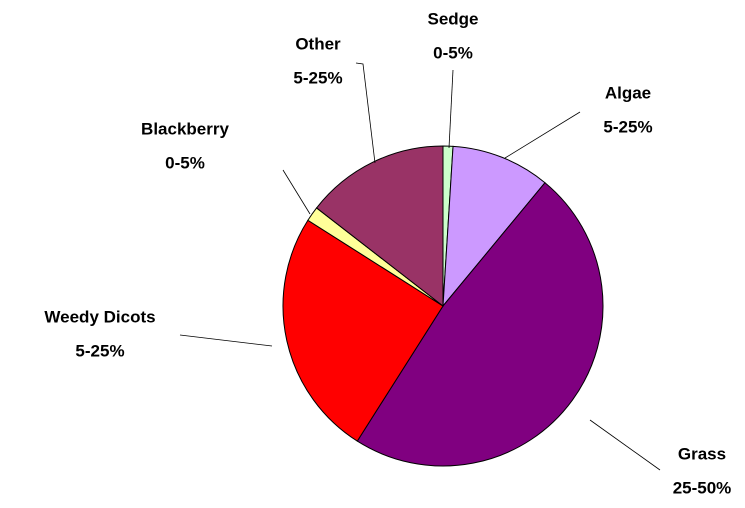 The image size is (745, 508). Describe the element at coordinates (628, 92) in the screenshot. I see `slice-label: Algae` at that location.